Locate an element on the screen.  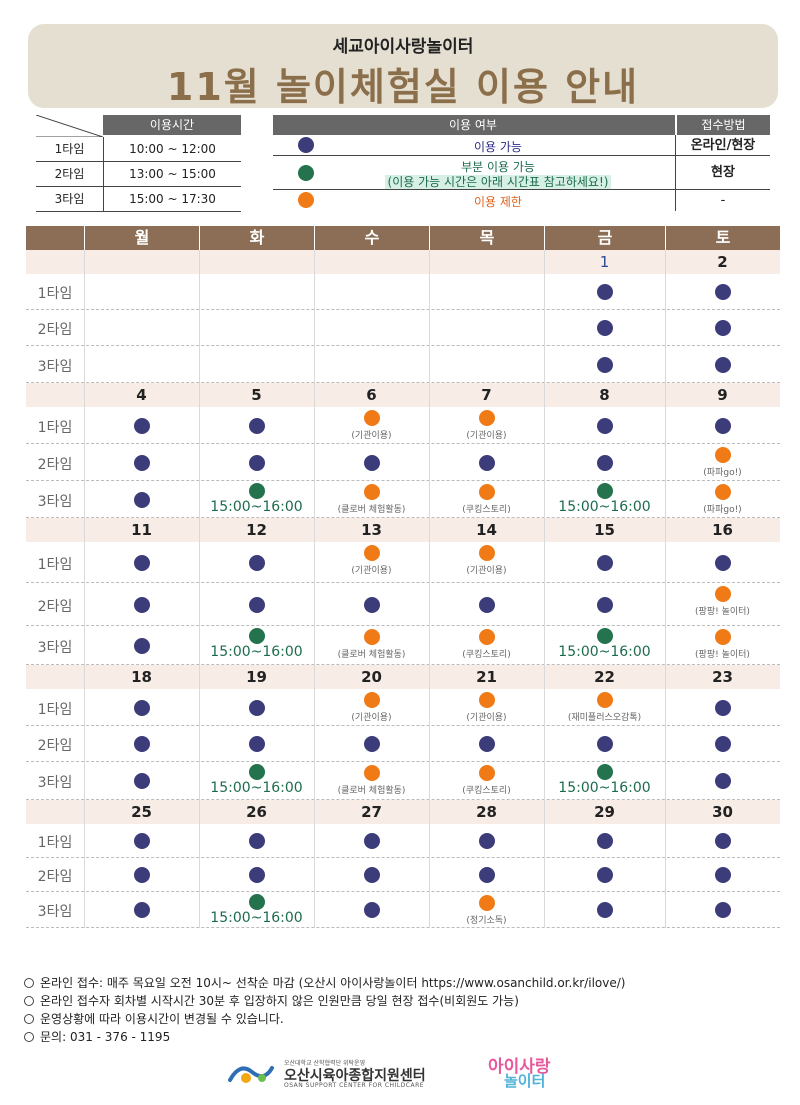
legend-row-available: 이용 가능 온라인/현장 is located at coordinates (521, 145).